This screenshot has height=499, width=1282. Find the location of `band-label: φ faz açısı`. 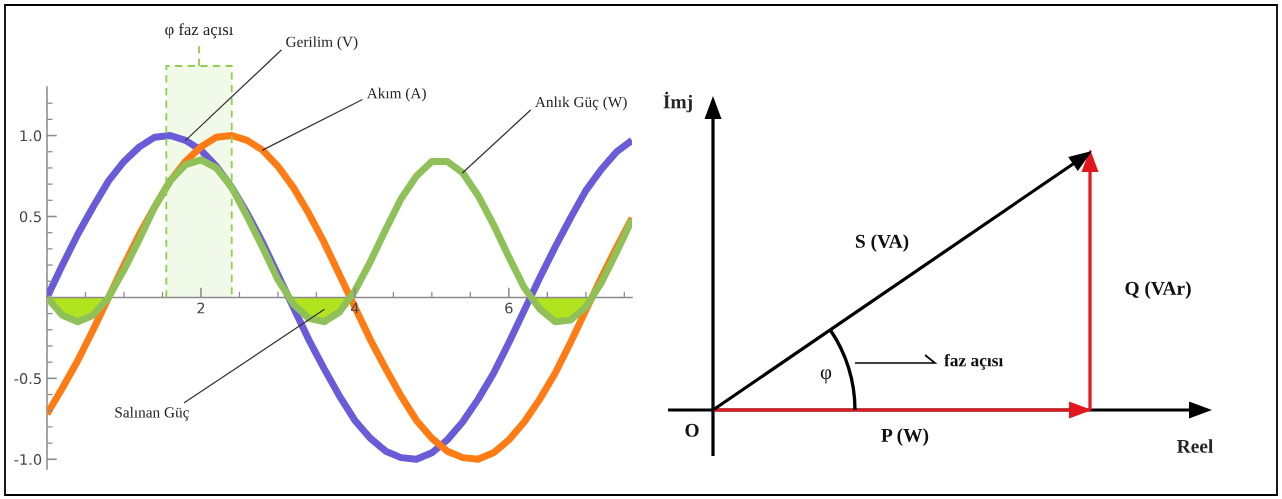

band-label: φ faz açısı is located at coordinates (199, 31).